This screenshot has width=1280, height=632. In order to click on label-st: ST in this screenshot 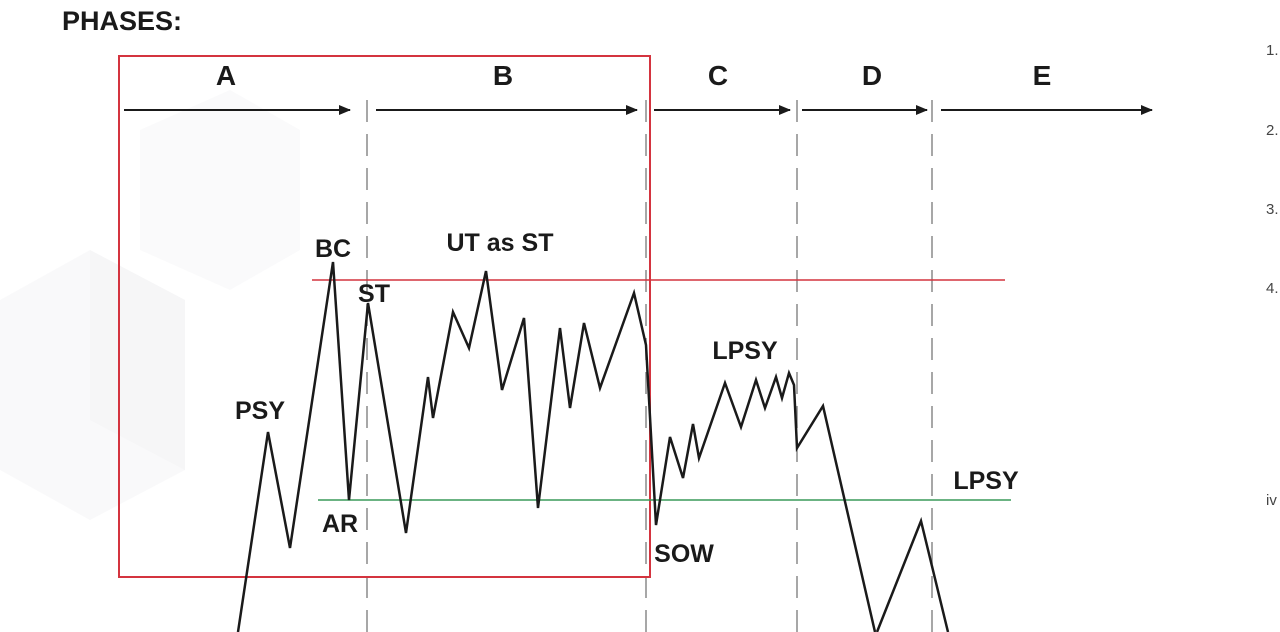, I will do `click(374, 294)`.